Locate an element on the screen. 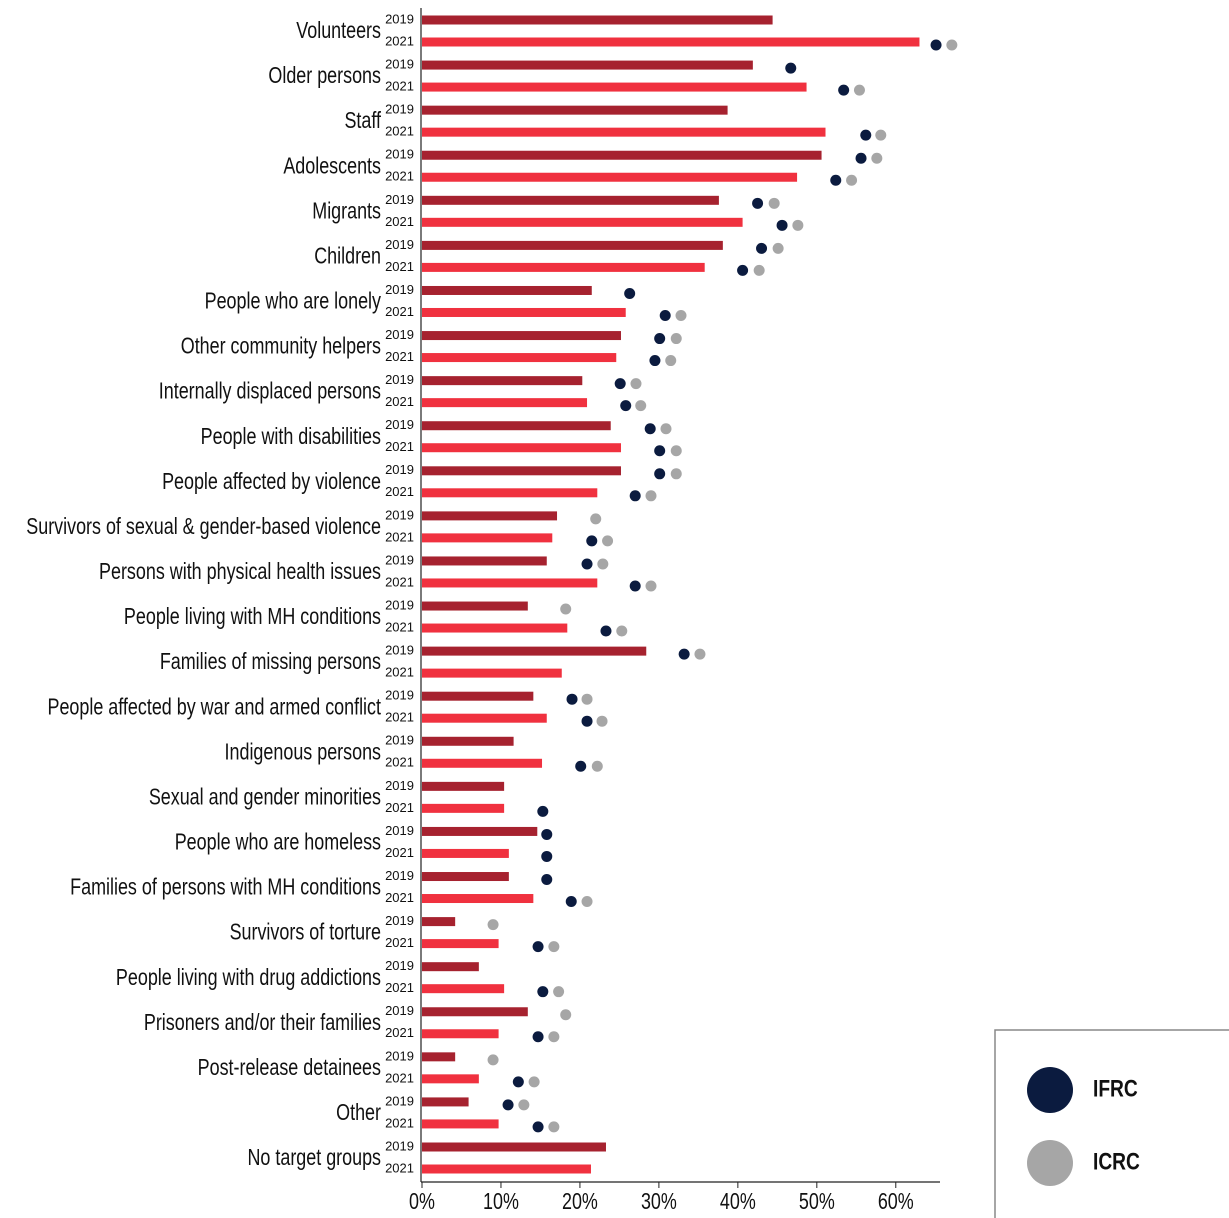 The image size is (1229, 1218). category-label-group: Sexual and gender minorities is located at coordinates (265, 797).